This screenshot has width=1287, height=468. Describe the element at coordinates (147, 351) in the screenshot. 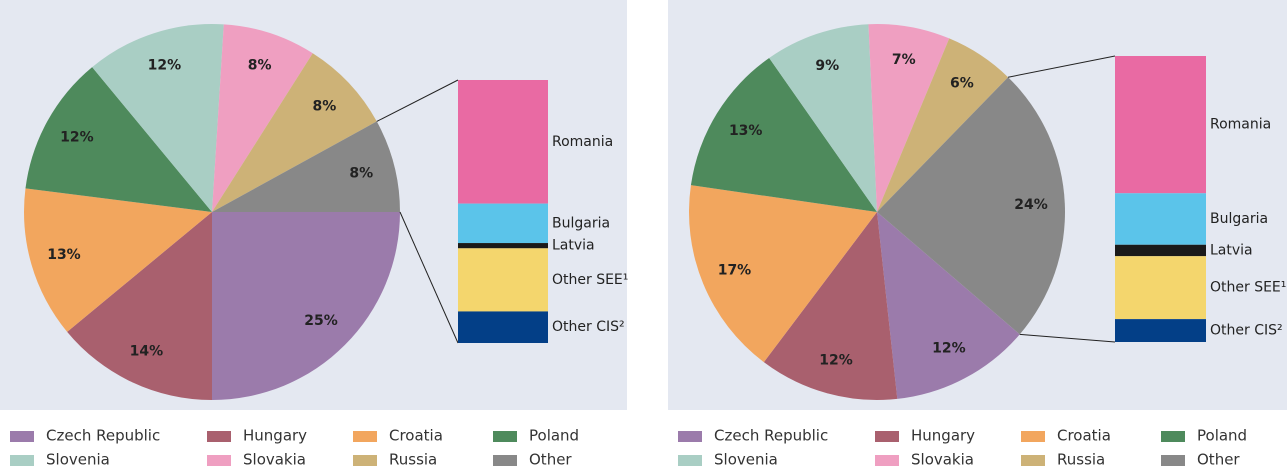

I see `slice-label: 14%` at that location.